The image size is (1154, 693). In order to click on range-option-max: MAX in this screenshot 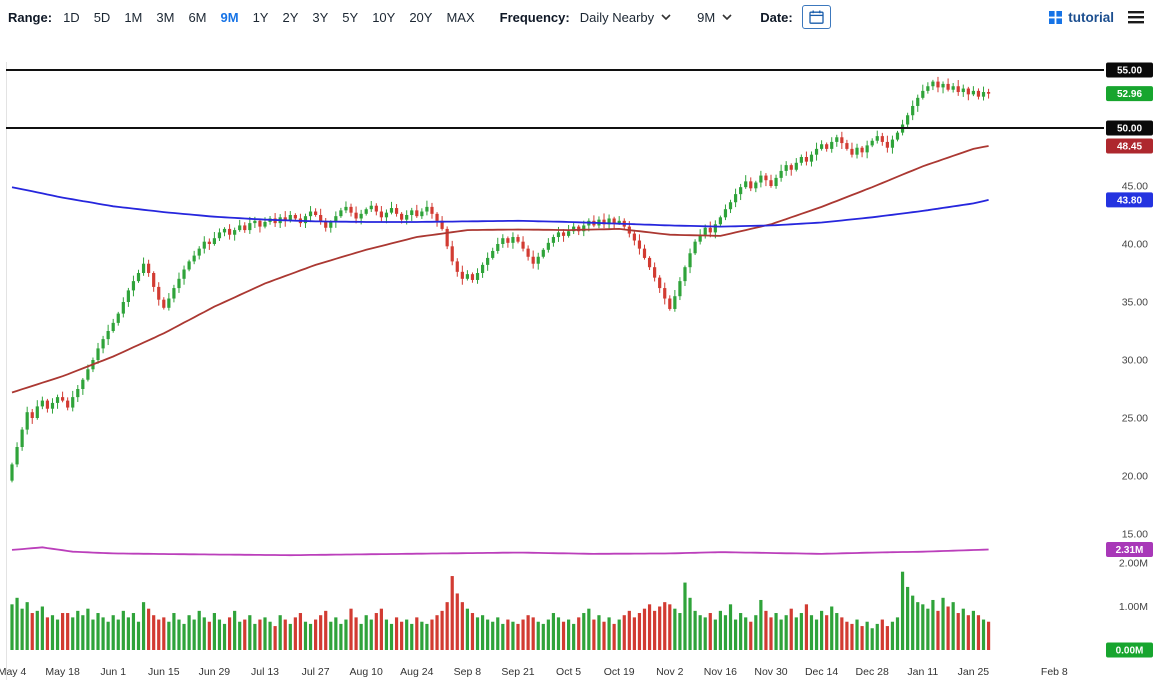, I will do `click(460, 17)`.